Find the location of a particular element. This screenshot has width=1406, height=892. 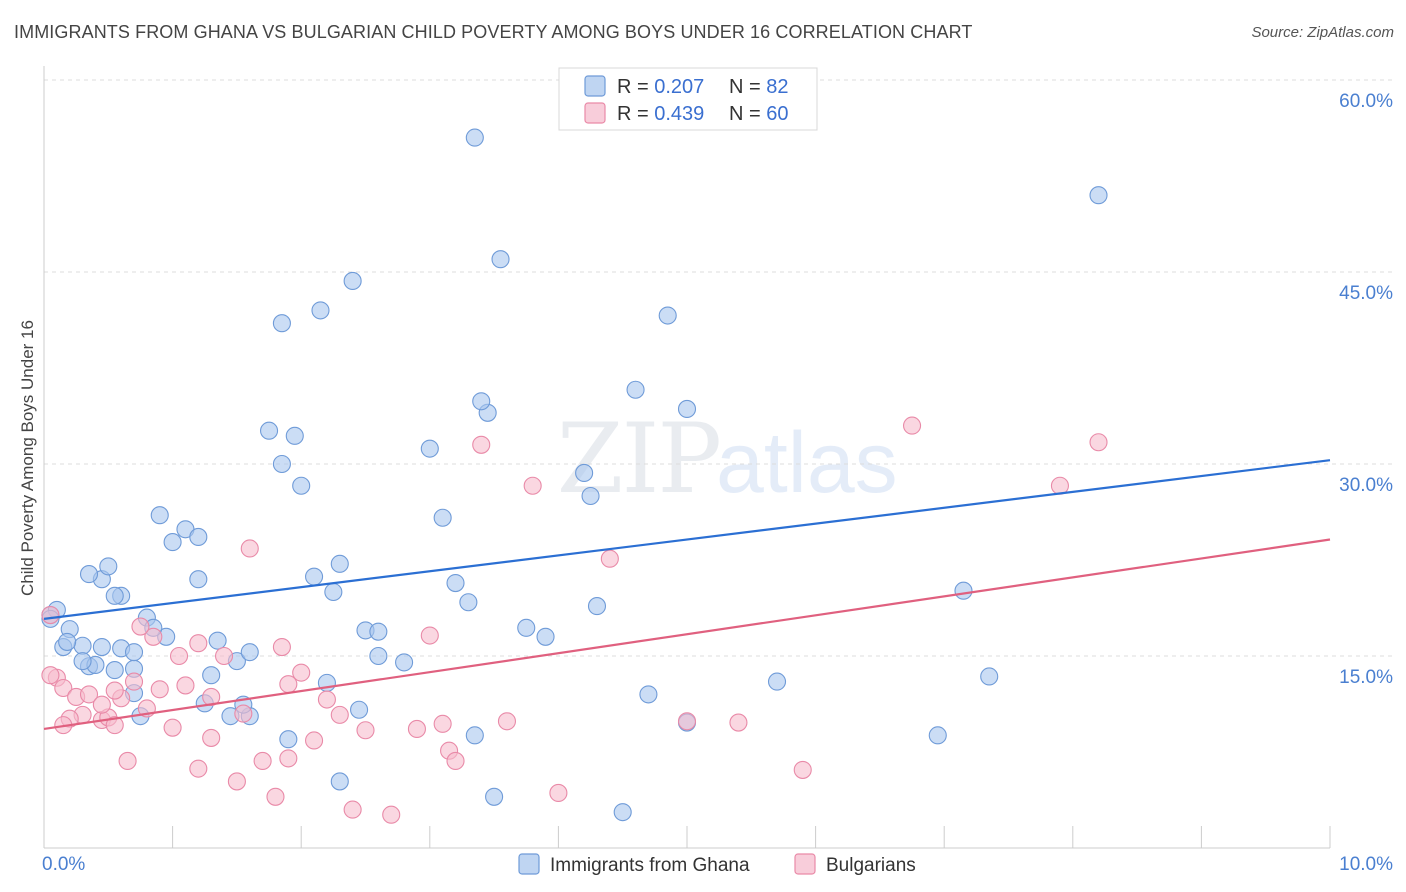

y-tick-label-30: 30.0% is located at coordinates (1366, 485).